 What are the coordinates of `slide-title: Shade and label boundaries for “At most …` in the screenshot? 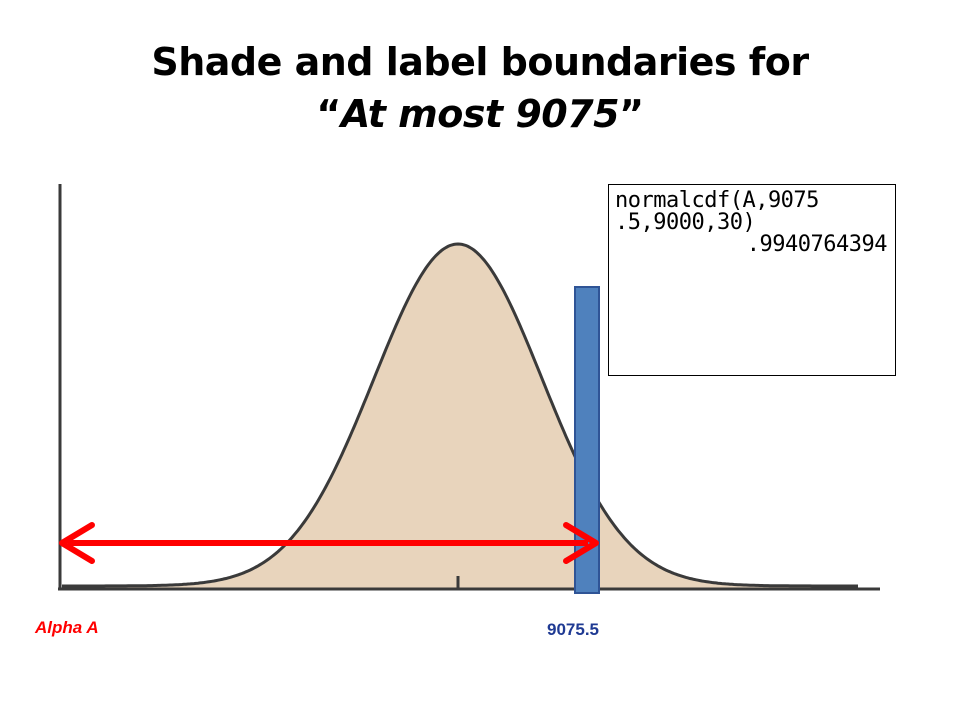 It's located at (480, 88).